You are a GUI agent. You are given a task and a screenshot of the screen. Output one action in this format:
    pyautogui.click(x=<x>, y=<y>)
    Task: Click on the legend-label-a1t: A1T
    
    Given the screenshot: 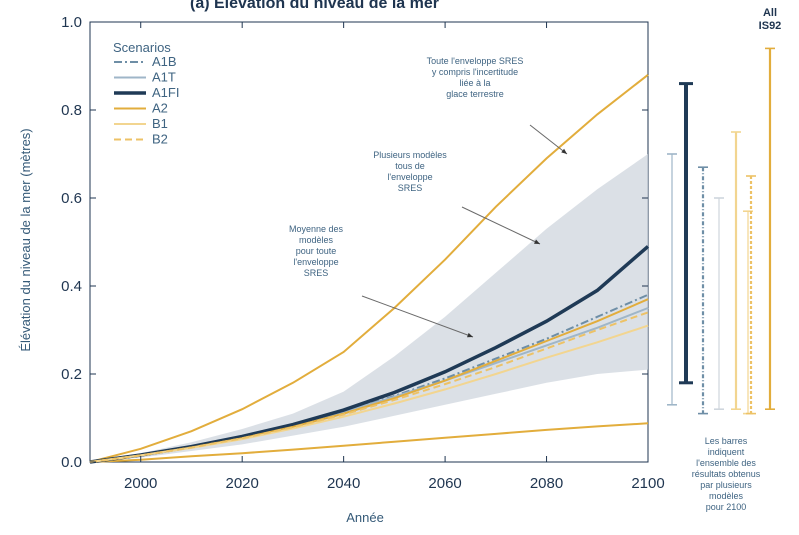 What is the action you would take?
    pyautogui.click(x=164, y=77)
    